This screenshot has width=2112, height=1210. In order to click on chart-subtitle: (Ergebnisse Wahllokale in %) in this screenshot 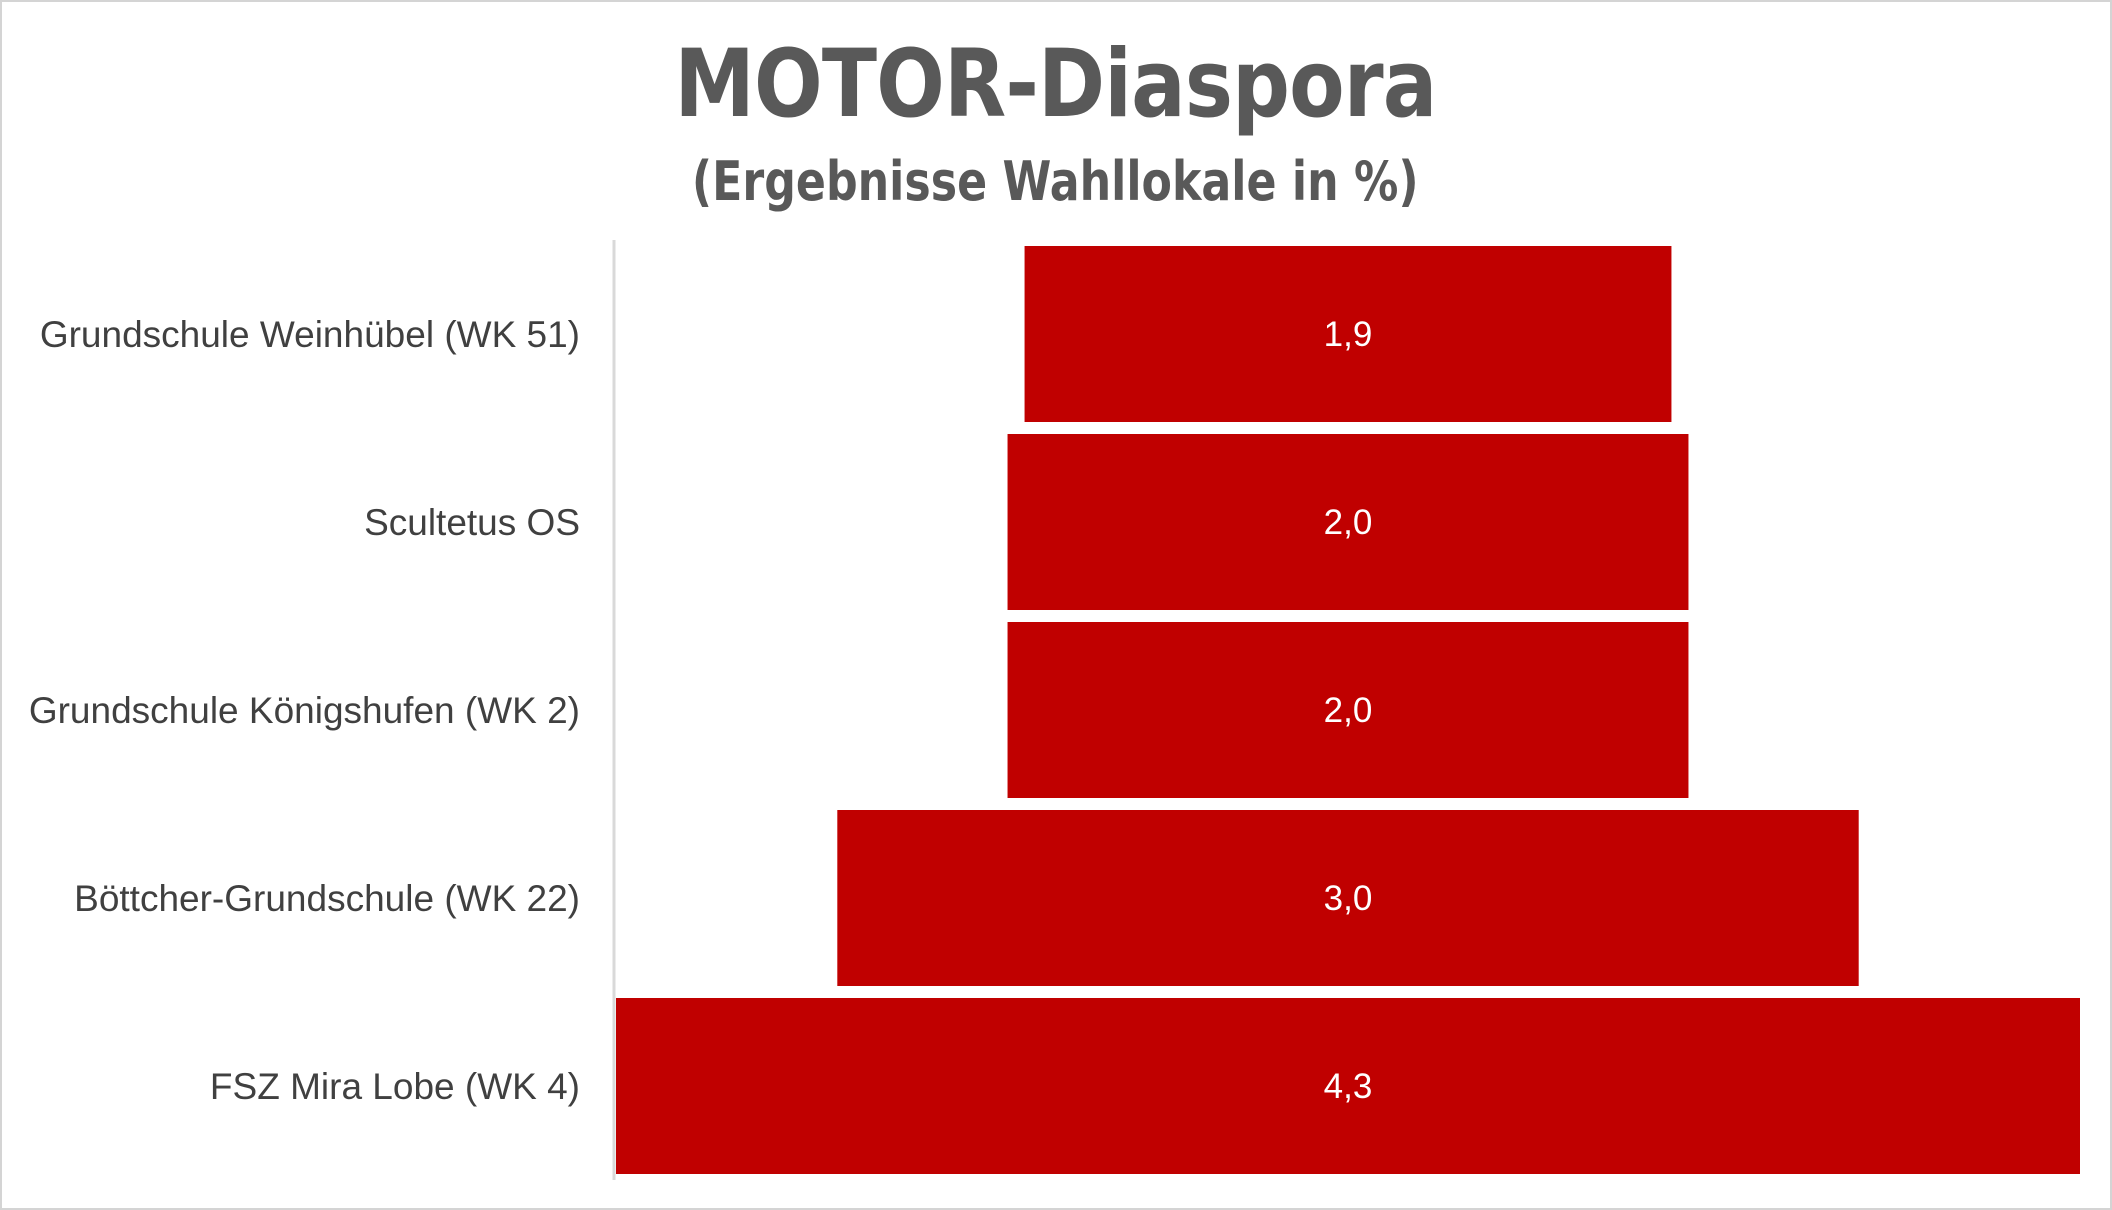, I will do `click(1055, 181)`.